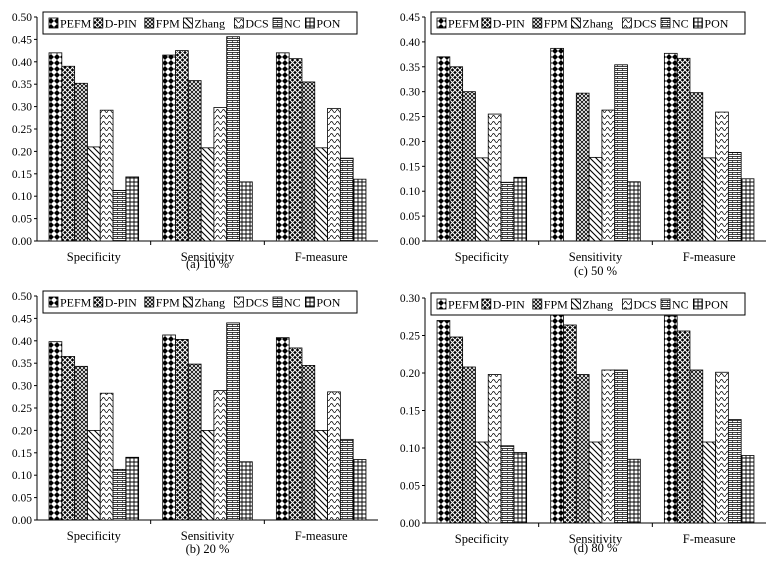 The height and width of the screenshot is (565, 769). Describe the element at coordinates (208, 549) in the screenshot. I see `panel-caption: (b) 20 %` at that location.